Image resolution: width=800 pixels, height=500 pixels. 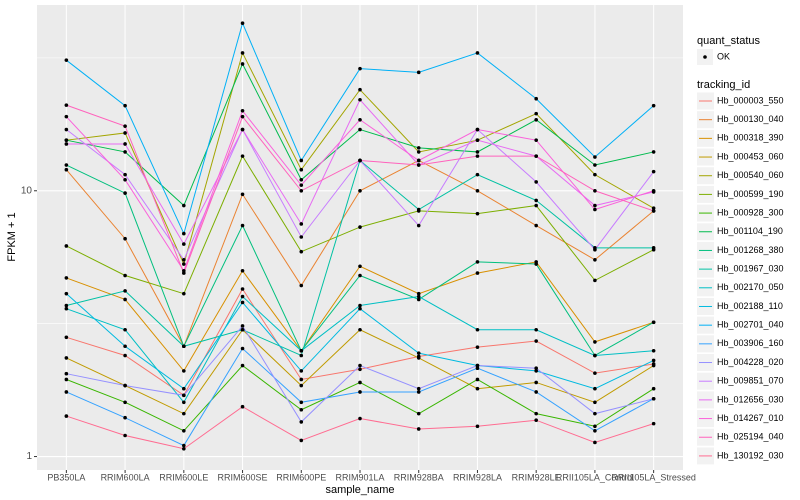 What do you see at coordinates (723, 85) in the screenshot?
I see `legend-title: tracking_id` at bounding box center [723, 85].